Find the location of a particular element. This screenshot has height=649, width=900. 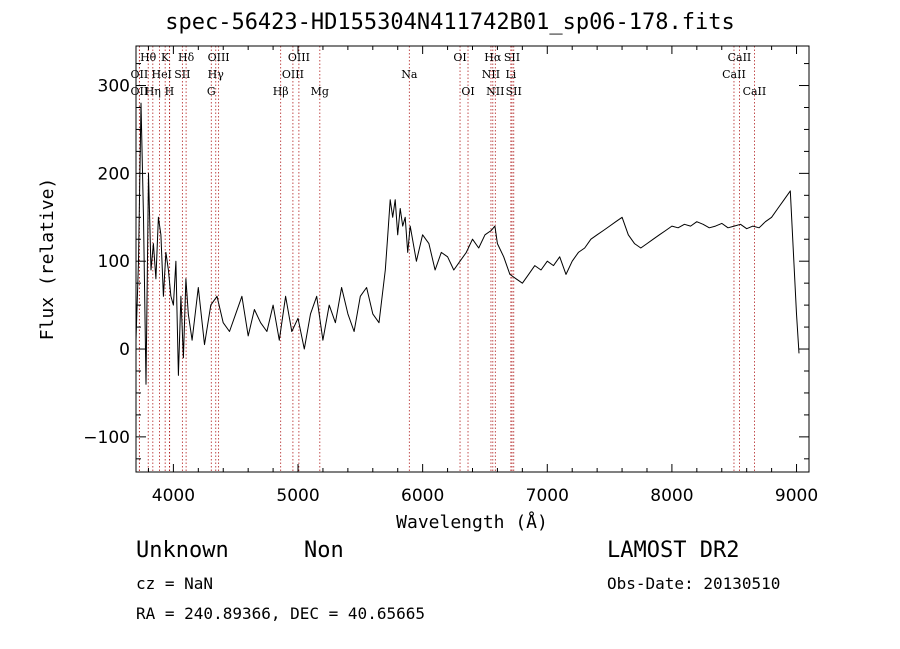

spectral-line-label: Hη is located at coordinates (153, 91).